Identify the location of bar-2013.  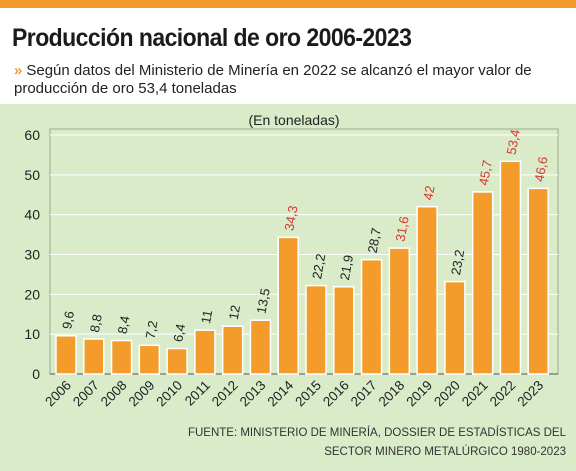
(260, 347).